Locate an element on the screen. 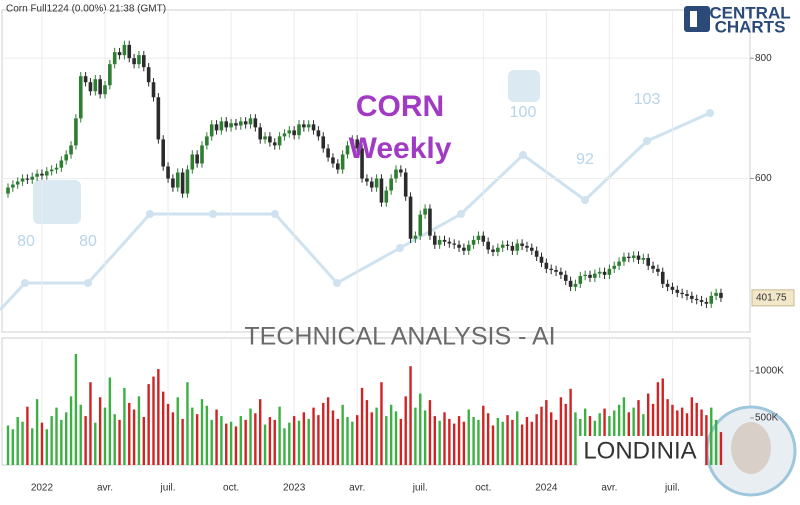 This screenshot has height=505, width=800. chart-title: Corn Full1224 (0.00%) 21:38 (GMT) is located at coordinates (86, 9).